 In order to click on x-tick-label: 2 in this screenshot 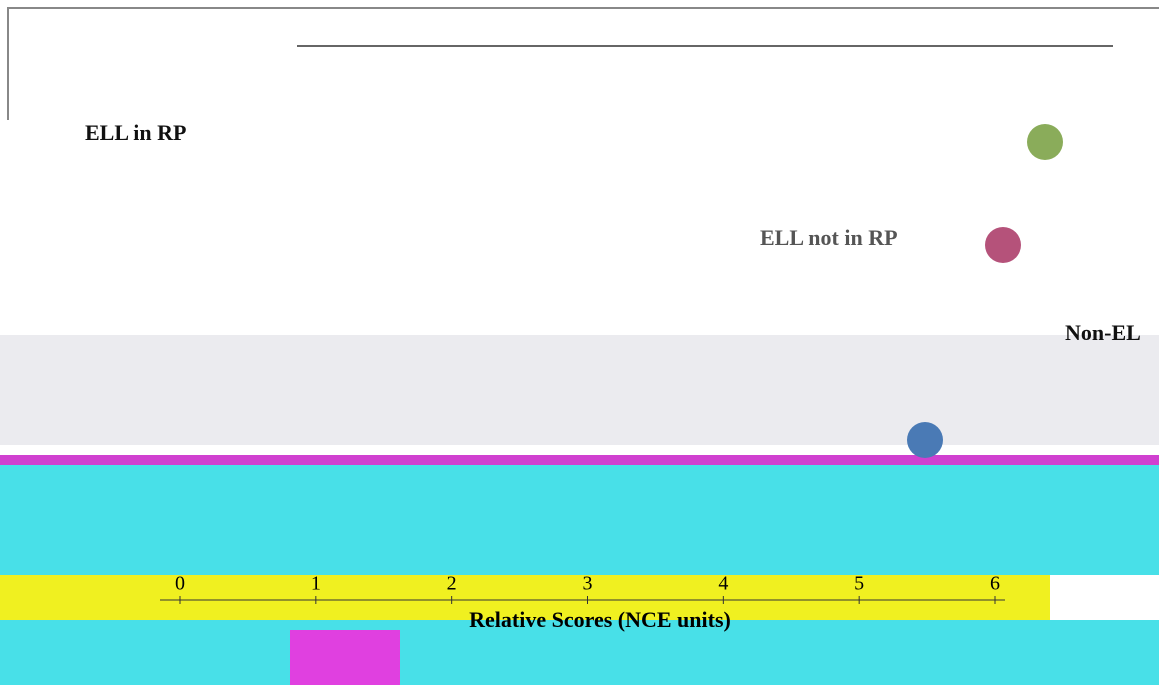, I will do `click(452, 584)`.